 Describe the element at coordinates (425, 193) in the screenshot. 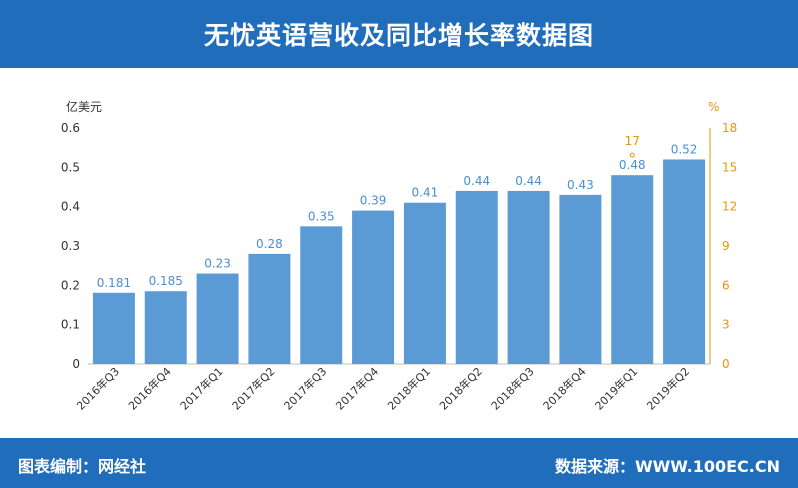

I see `data-label: 0.41` at that location.